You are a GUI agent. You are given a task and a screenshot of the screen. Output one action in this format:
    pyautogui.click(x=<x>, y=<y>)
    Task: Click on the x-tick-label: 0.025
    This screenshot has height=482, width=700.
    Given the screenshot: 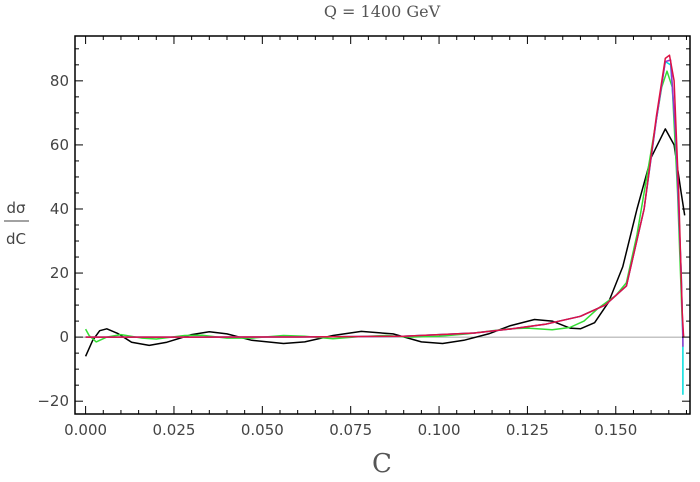 What is the action you would take?
    pyautogui.click(x=173, y=430)
    